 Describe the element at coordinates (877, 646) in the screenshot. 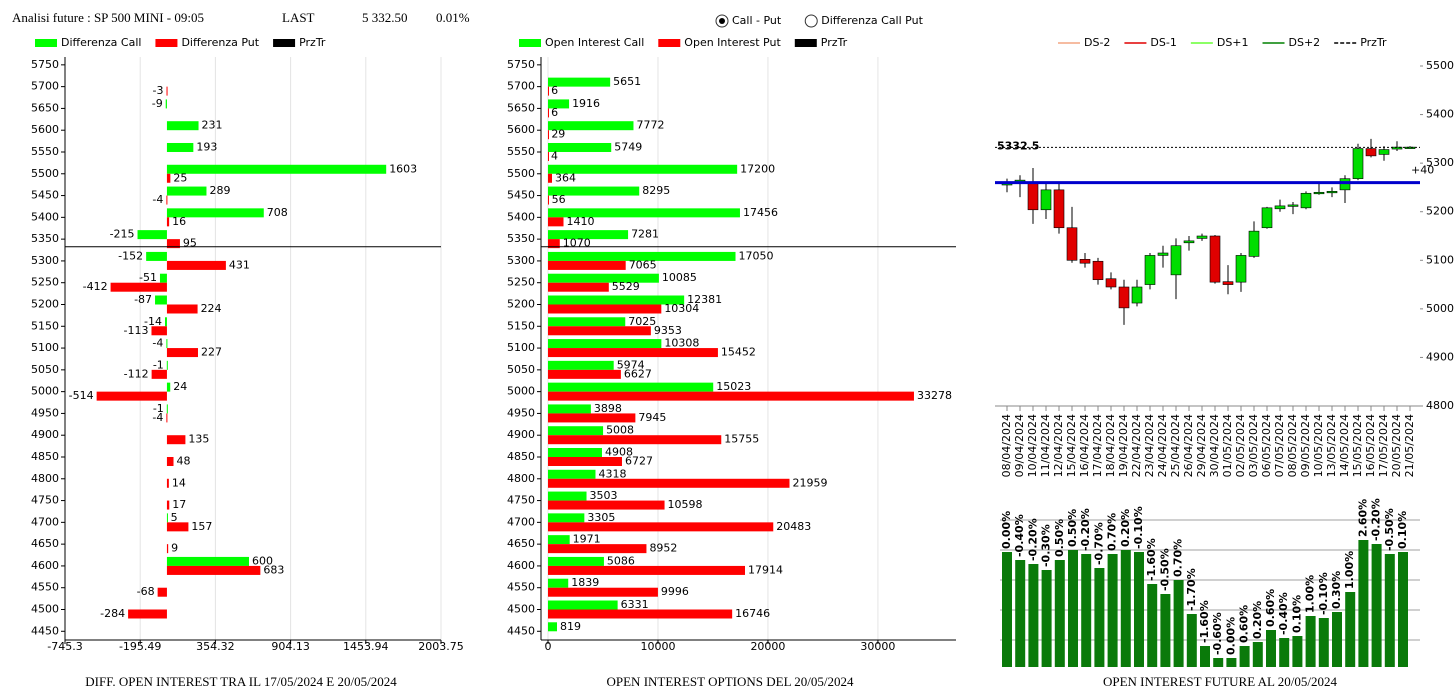

I see `x-tick-label: 30000` at that location.